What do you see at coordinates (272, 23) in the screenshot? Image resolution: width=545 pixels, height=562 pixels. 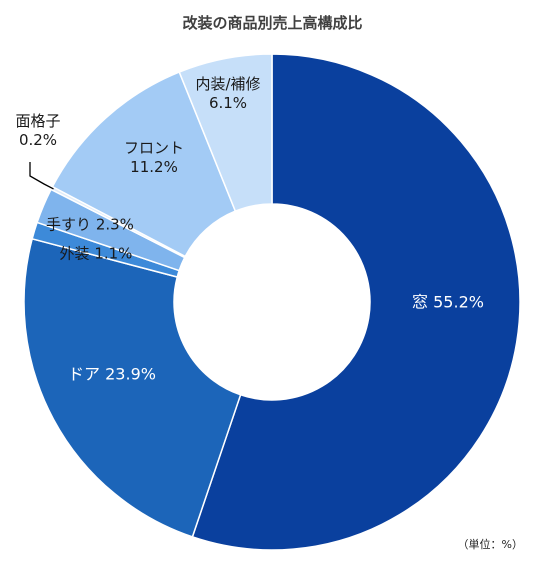 I see `chart-title: 改装の商品別売上高構成比` at bounding box center [272, 23].